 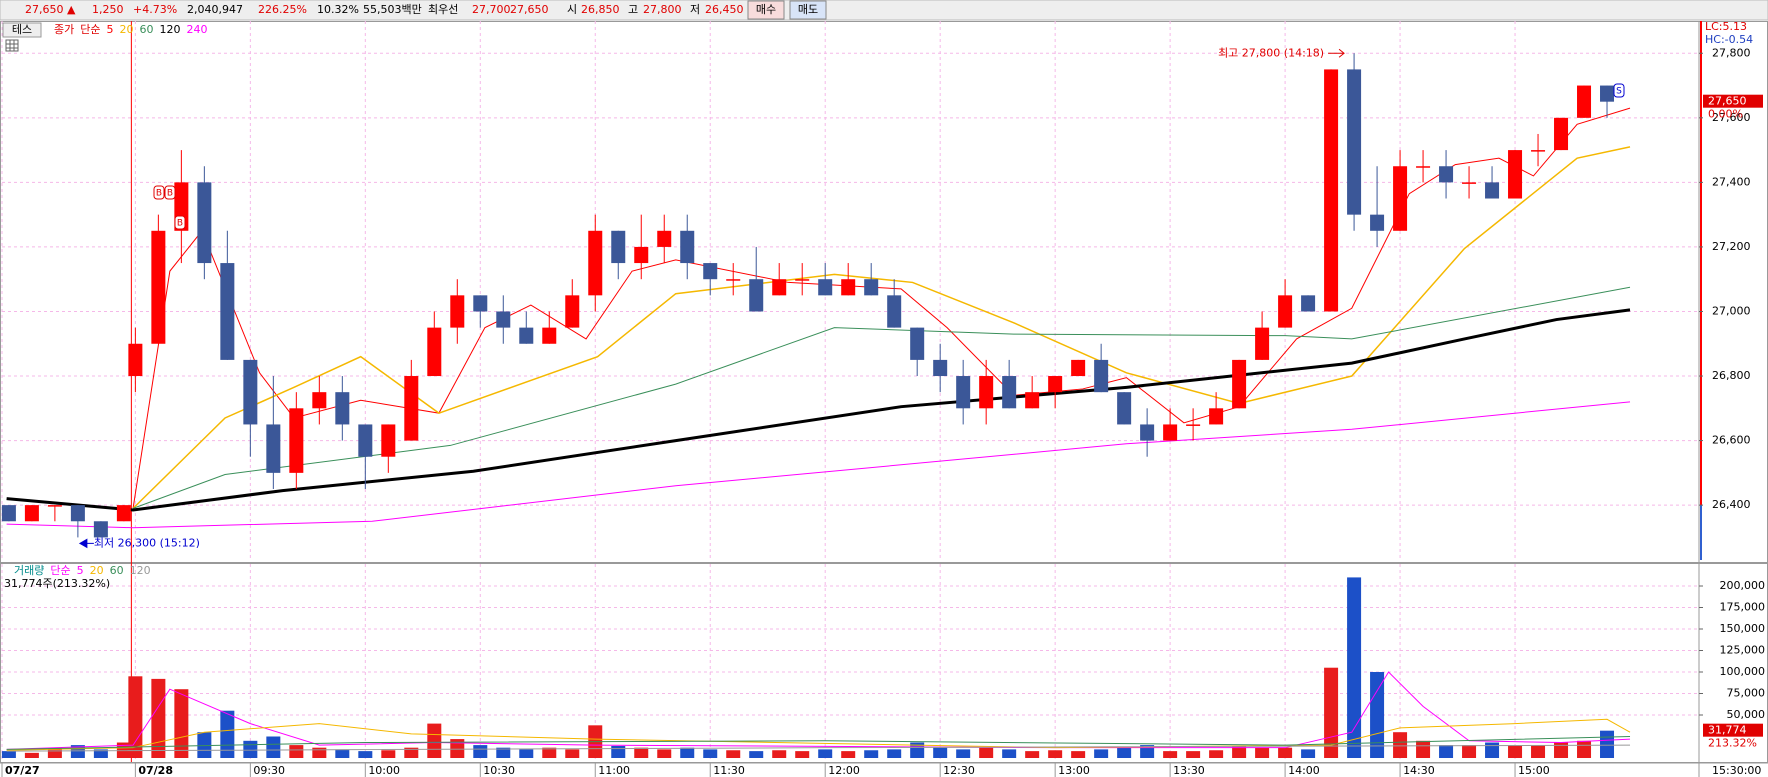 What do you see at coordinates (64, 29) in the screenshot?
I see `legend-entry: 종가` at bounding box center [64, 29].